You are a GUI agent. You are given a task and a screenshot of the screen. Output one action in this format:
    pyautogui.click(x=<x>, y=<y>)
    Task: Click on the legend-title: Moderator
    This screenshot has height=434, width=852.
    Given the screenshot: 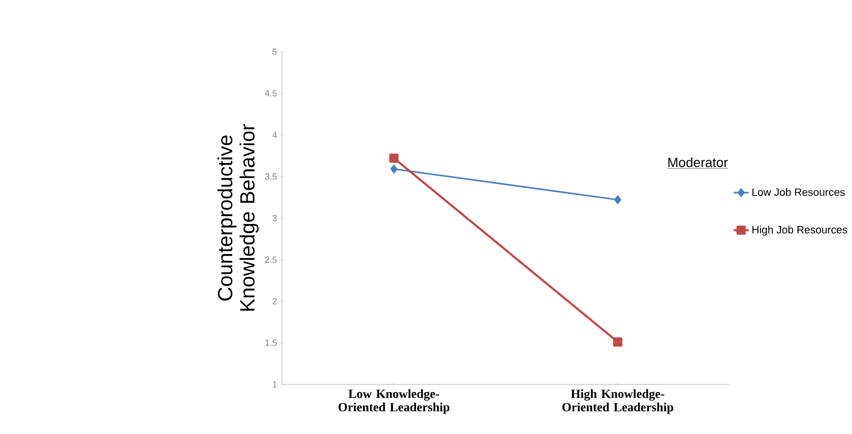 What is the action you would take?
    pyautogui.click(x=698, y=162)
    